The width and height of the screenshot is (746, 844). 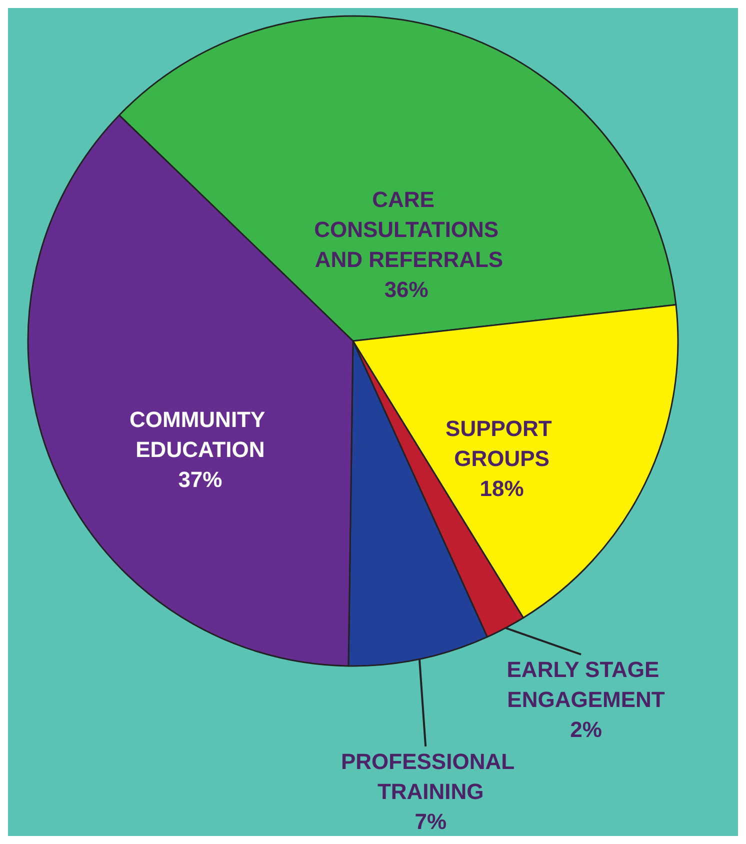 What do you see at coordinates (430, 776) in the screenshot?
I see `slice-label: PROFESSIONAL TRAINING` at bounding box center [430, 776].